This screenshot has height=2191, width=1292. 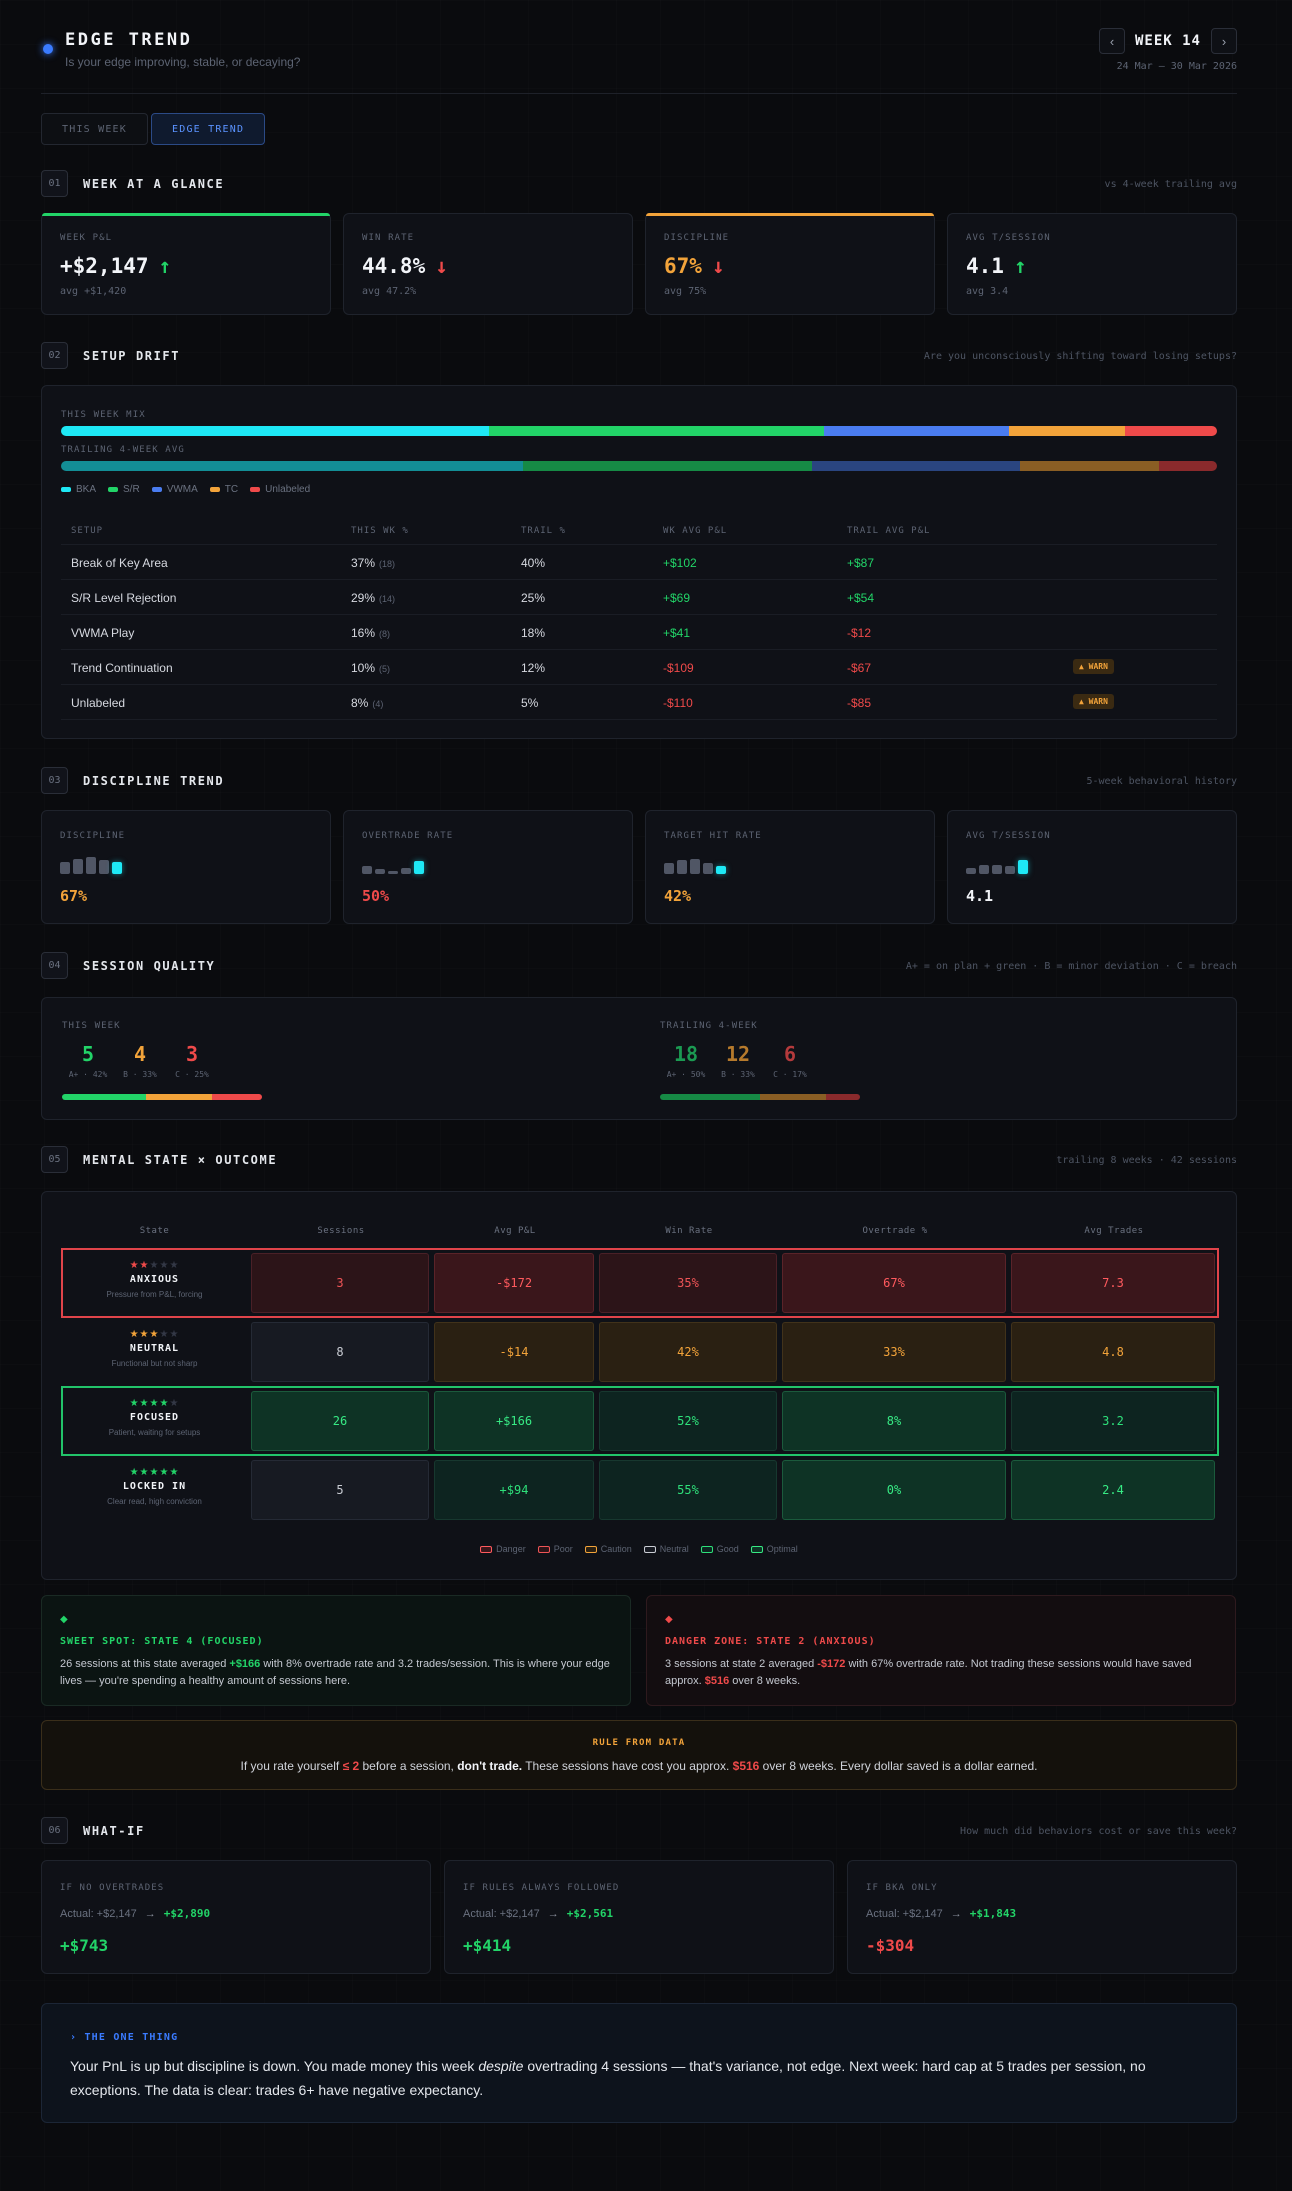 I want to click on legend-label: BKA, so click(x=86, y=489).